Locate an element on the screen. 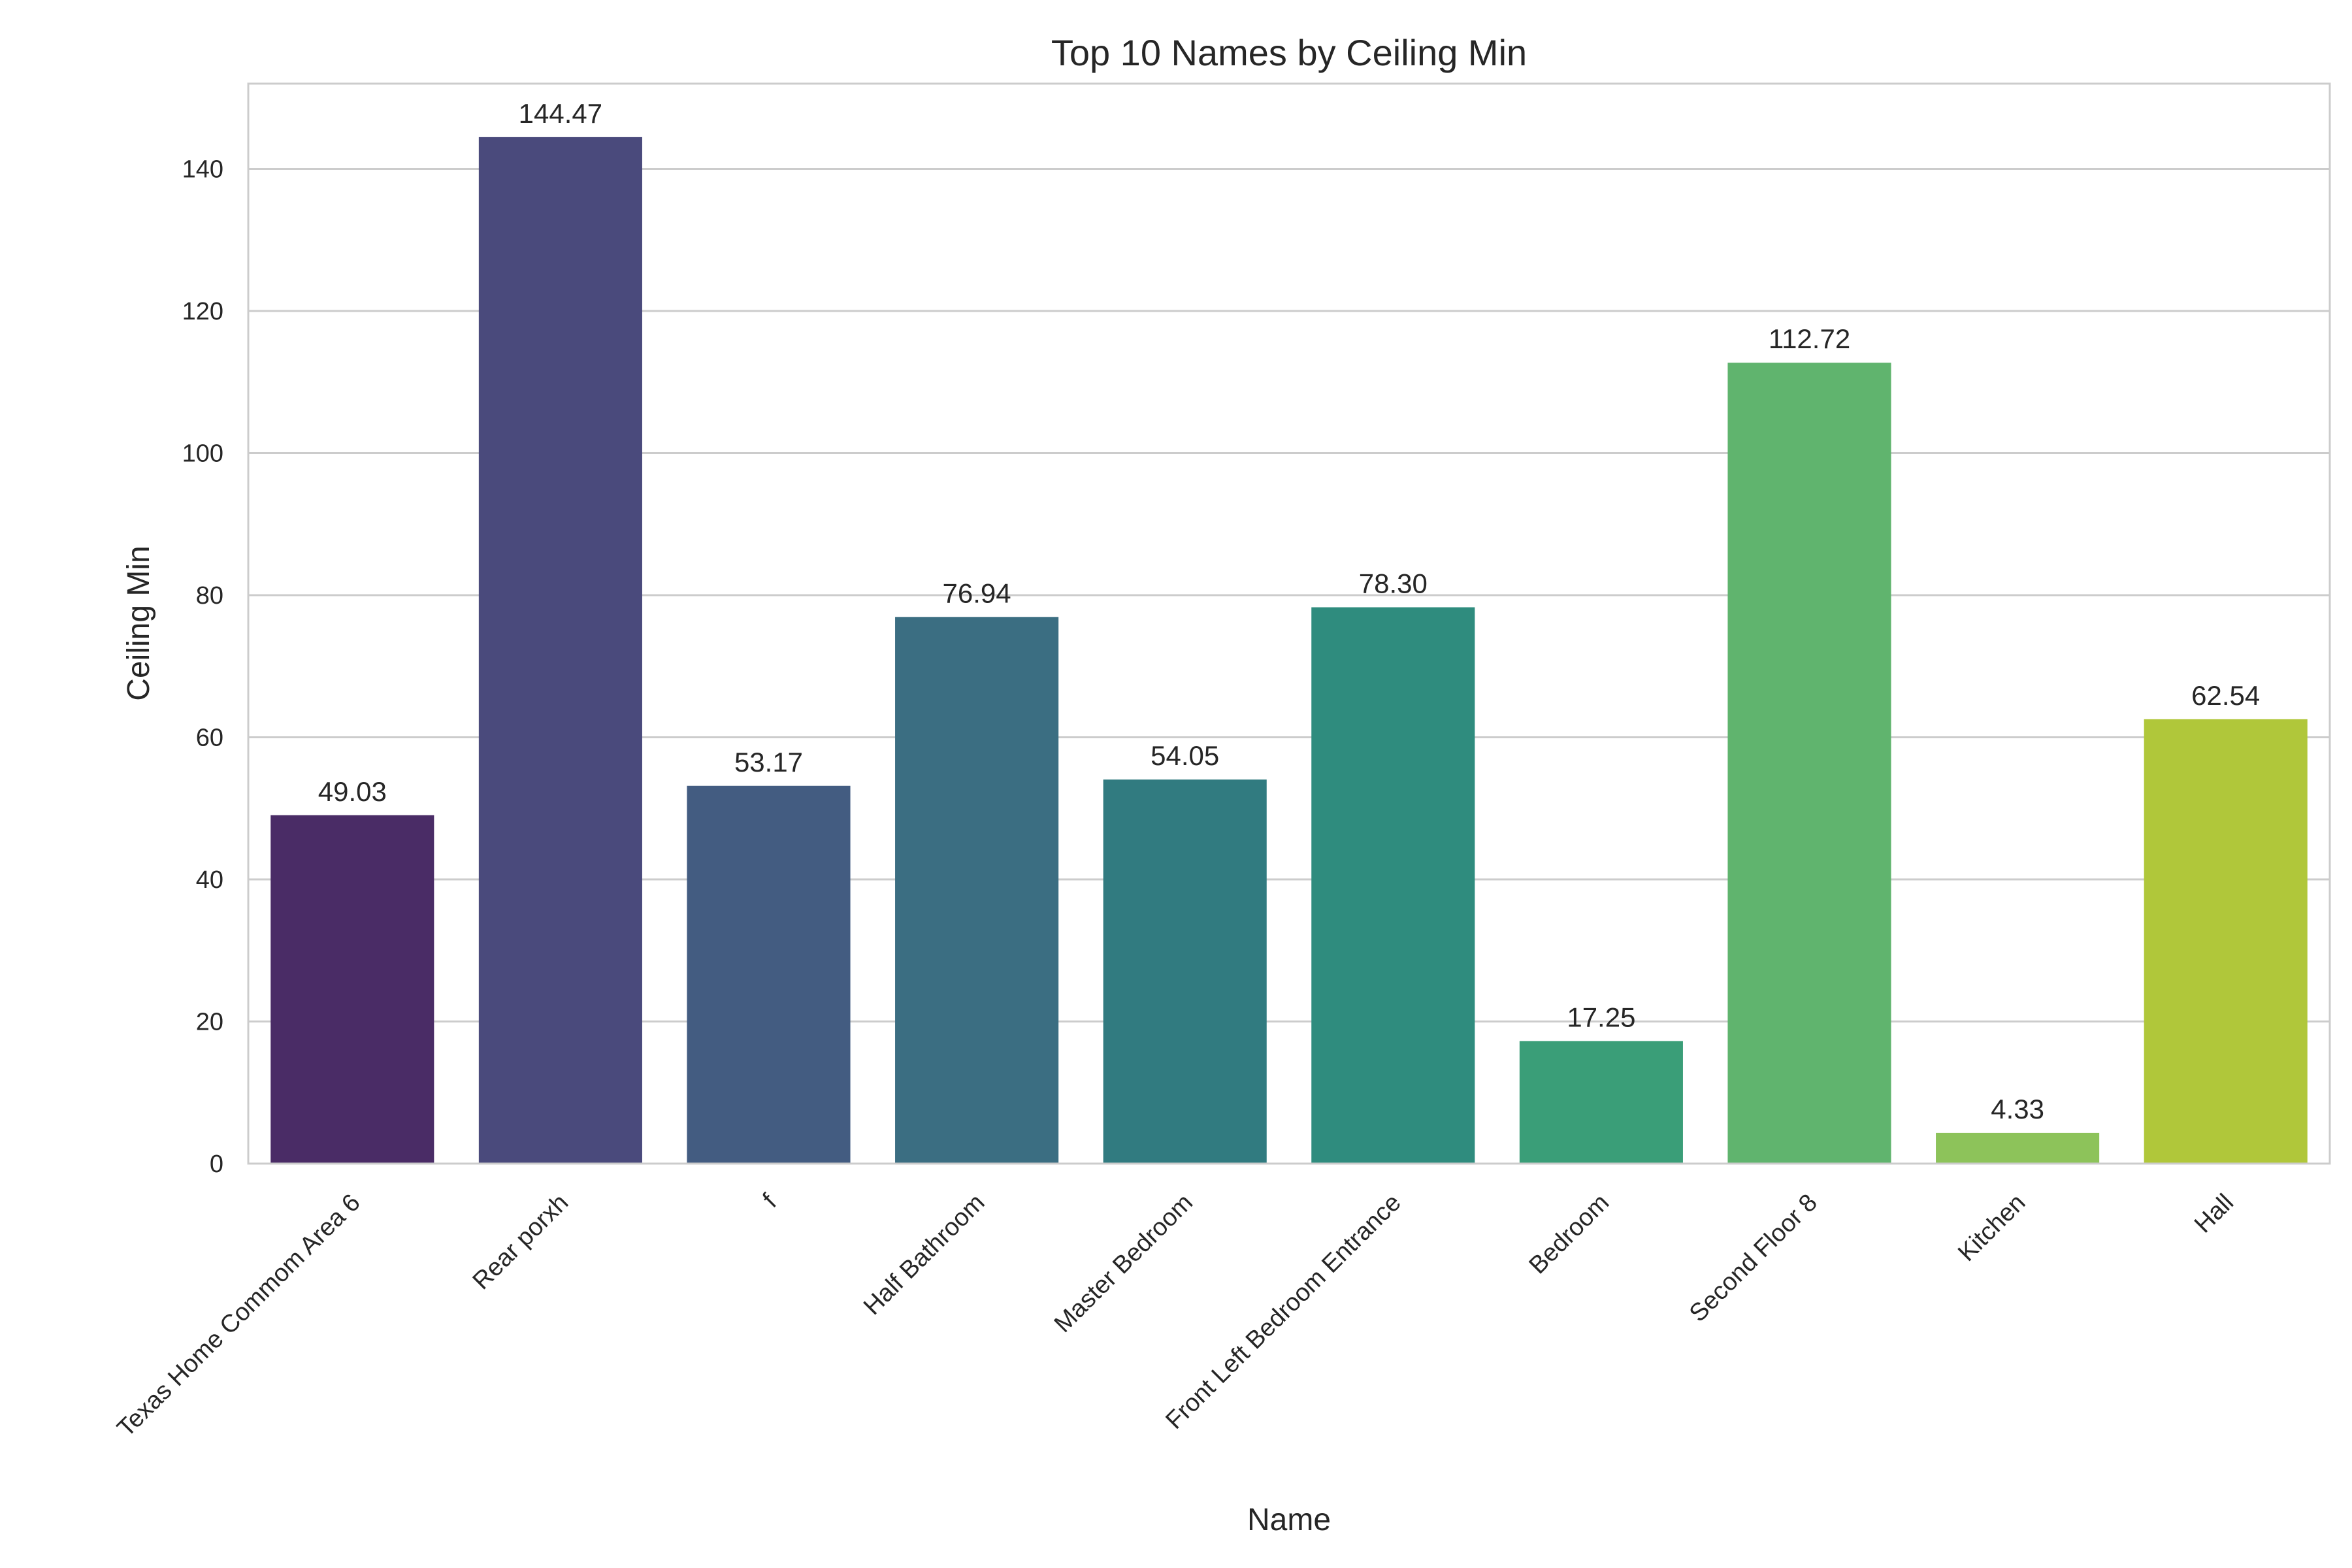 The width and height of the screenshot is (2352, 1568). x-tick-label: Rear porxh is located at coordinates (521, 1242).